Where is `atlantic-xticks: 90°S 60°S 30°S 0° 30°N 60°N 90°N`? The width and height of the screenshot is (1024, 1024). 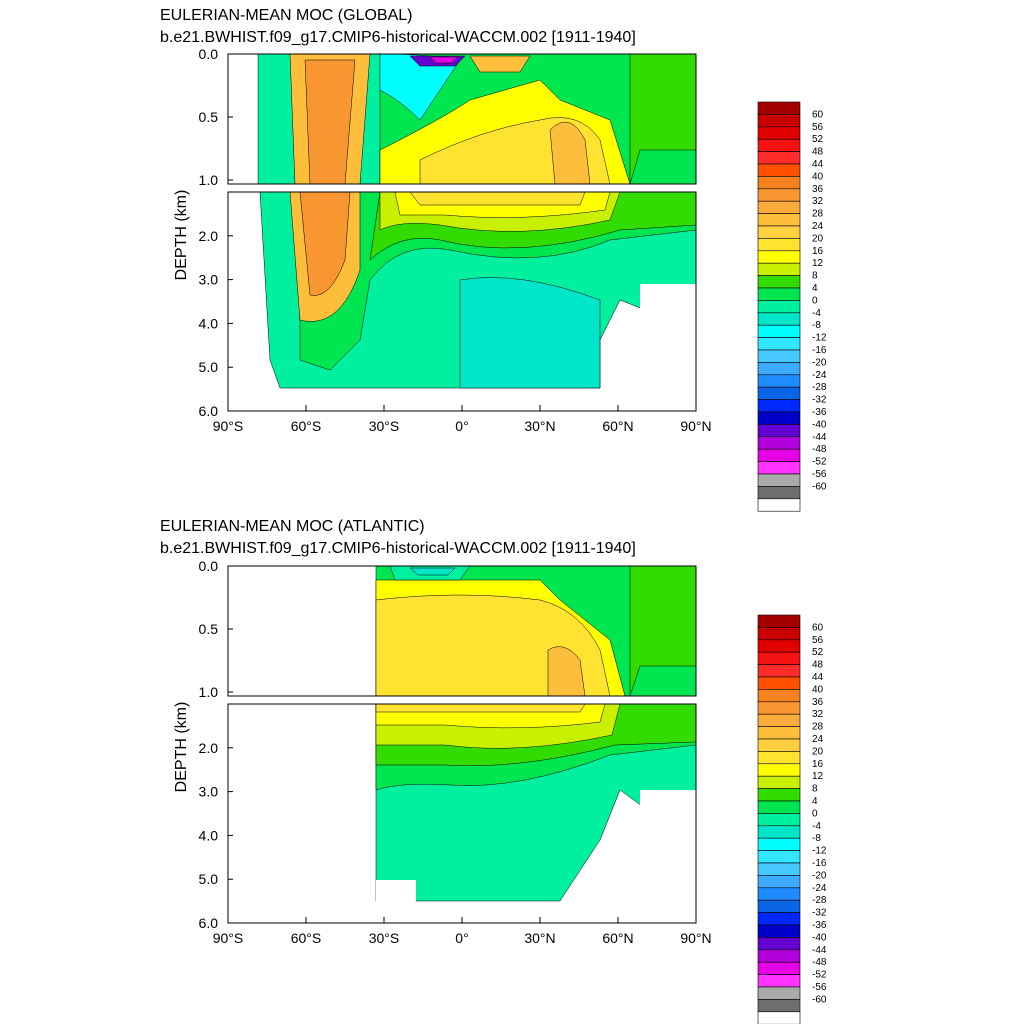
atlantic-xticks: 90°S 60°S 30°S 0° 30°N 60°N 90°N is located at coordinates (462, 931).